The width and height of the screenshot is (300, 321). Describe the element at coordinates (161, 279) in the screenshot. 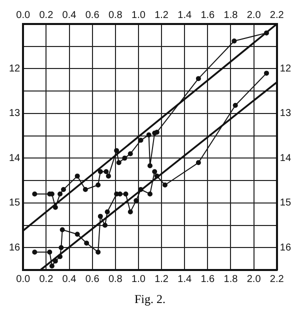

I see `x2-tick-label: 1.2` at that location.